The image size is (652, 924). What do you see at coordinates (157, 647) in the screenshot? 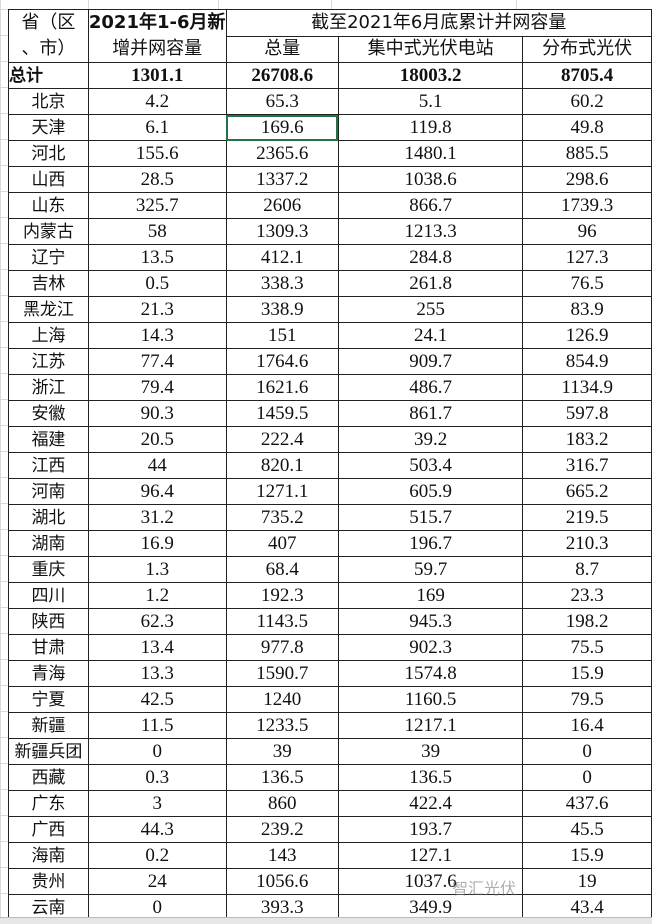
I see `cell-new-capacity: 13.4` at bounding box center [157, 647].